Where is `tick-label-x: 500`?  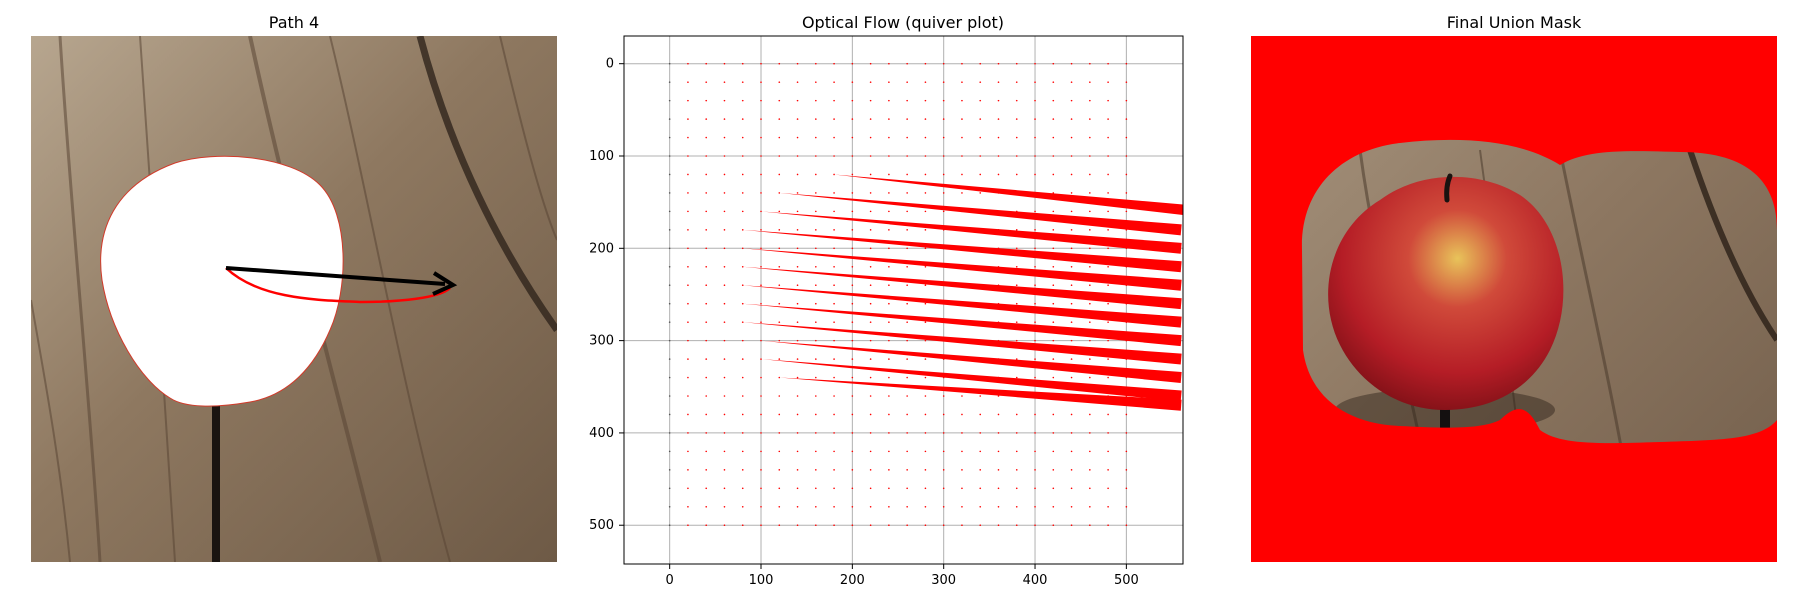 tick-label-x: 500 is located at coordinates (1126, 580).